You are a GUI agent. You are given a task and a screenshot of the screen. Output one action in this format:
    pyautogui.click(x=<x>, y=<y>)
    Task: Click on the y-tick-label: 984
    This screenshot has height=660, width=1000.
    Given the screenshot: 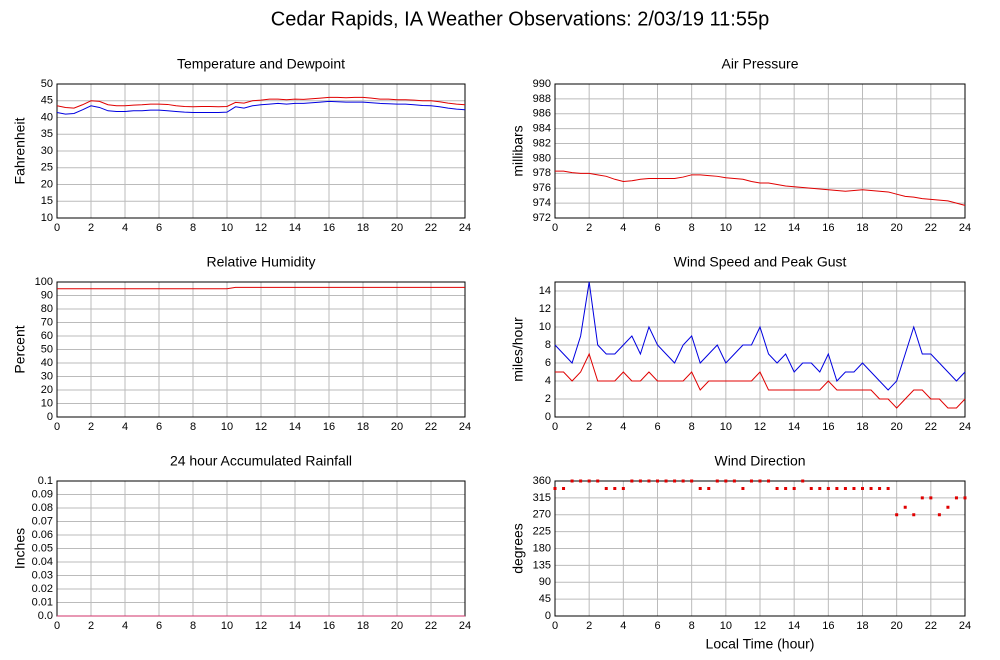 What is the action you would take?
    pyautogui.click(x=542, y=129)
    